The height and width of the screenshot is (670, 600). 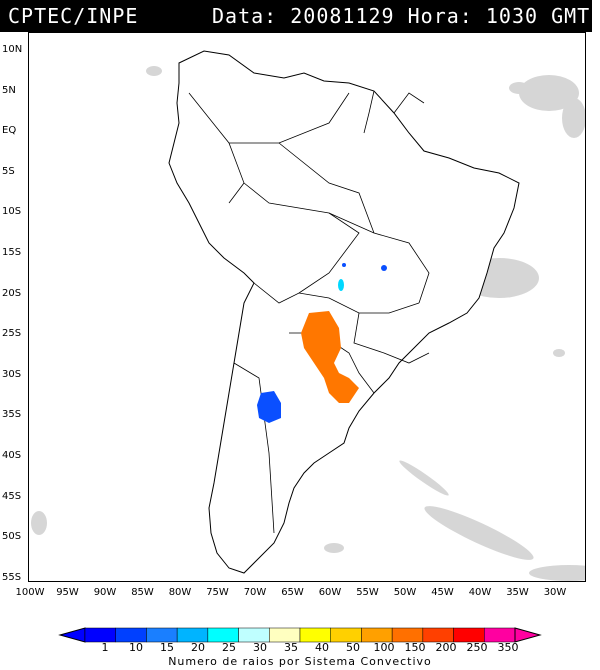 What do you see at coordinates (12, 374) in the screenshot?
I see `lat-label: 30S` at bounding box center [12, 374].